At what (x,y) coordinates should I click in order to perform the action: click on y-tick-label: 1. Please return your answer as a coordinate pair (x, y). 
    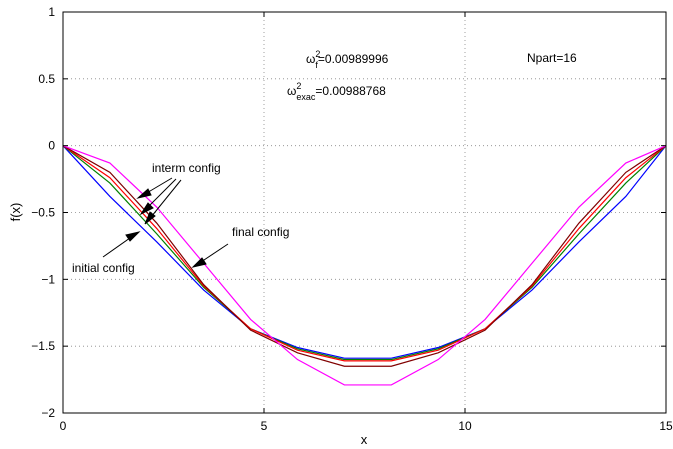
    Looking at the image, I should click on (51, 12).